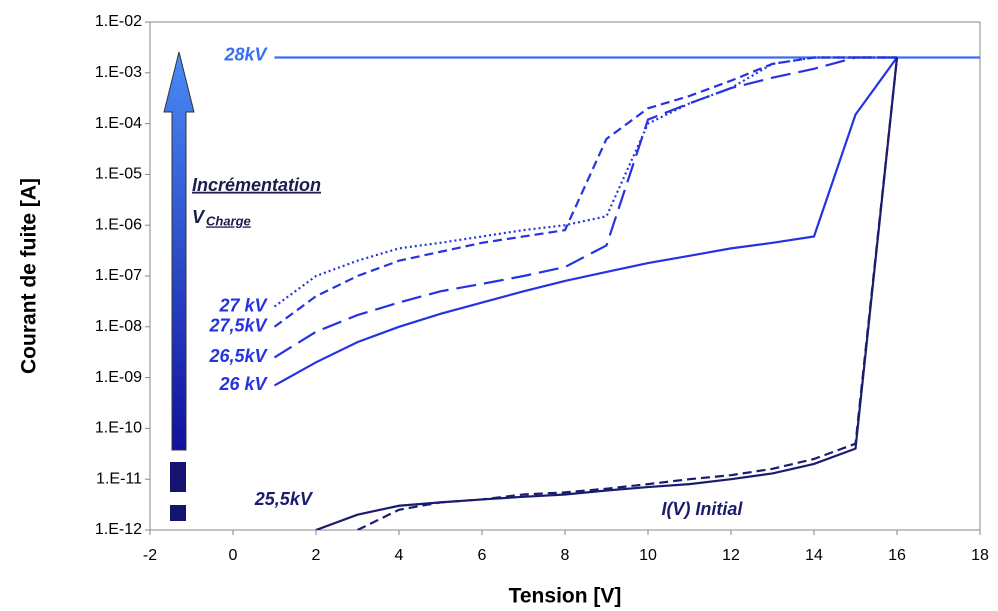 The image size is (998, 611). Describe the element at coordinates (814, 555) in the screenshot. I see `x-tick-label: 14` at that location.